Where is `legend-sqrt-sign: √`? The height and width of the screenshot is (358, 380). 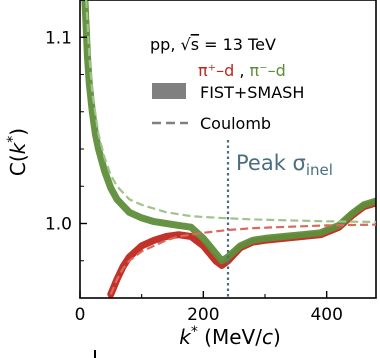 legend-sqrt-sign: √ is located at coordinates (185, 44).